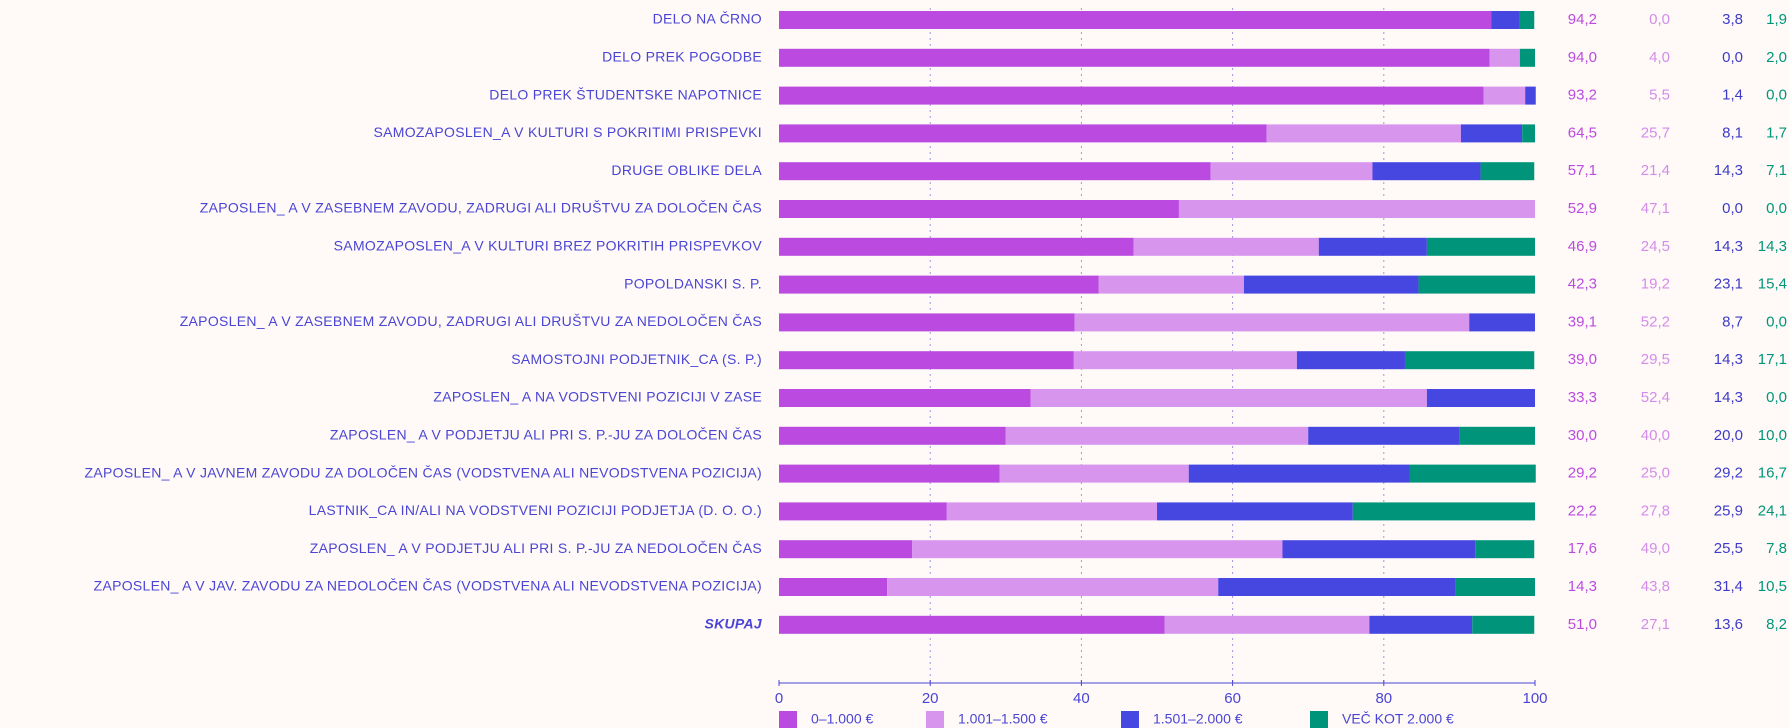 This screenshot has width=1789, height=728. I want to click on value-label: 39,1, so click(1582, 321).